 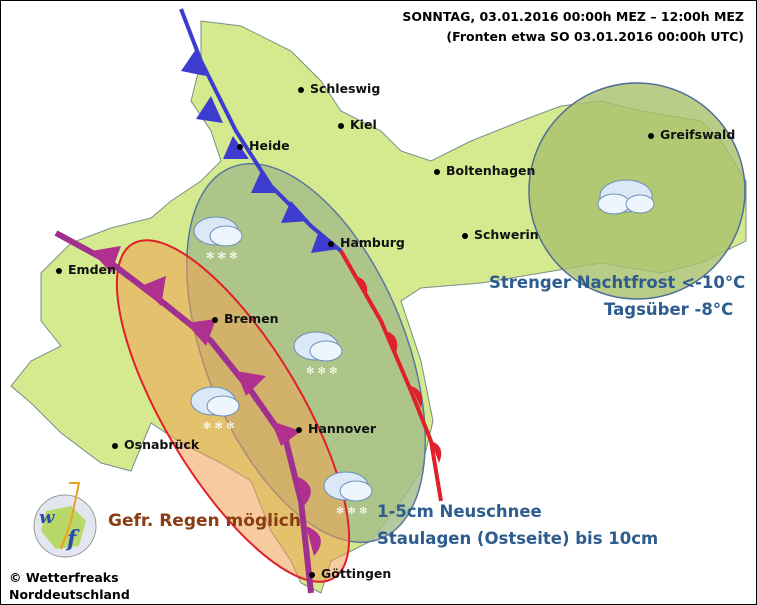 What do you see at coordinates (518, 538) in the screenshot?
I see `snow-staulagen-note: Staulagen (Ostseite) bis 10cm` at bounding box center [518, 538].